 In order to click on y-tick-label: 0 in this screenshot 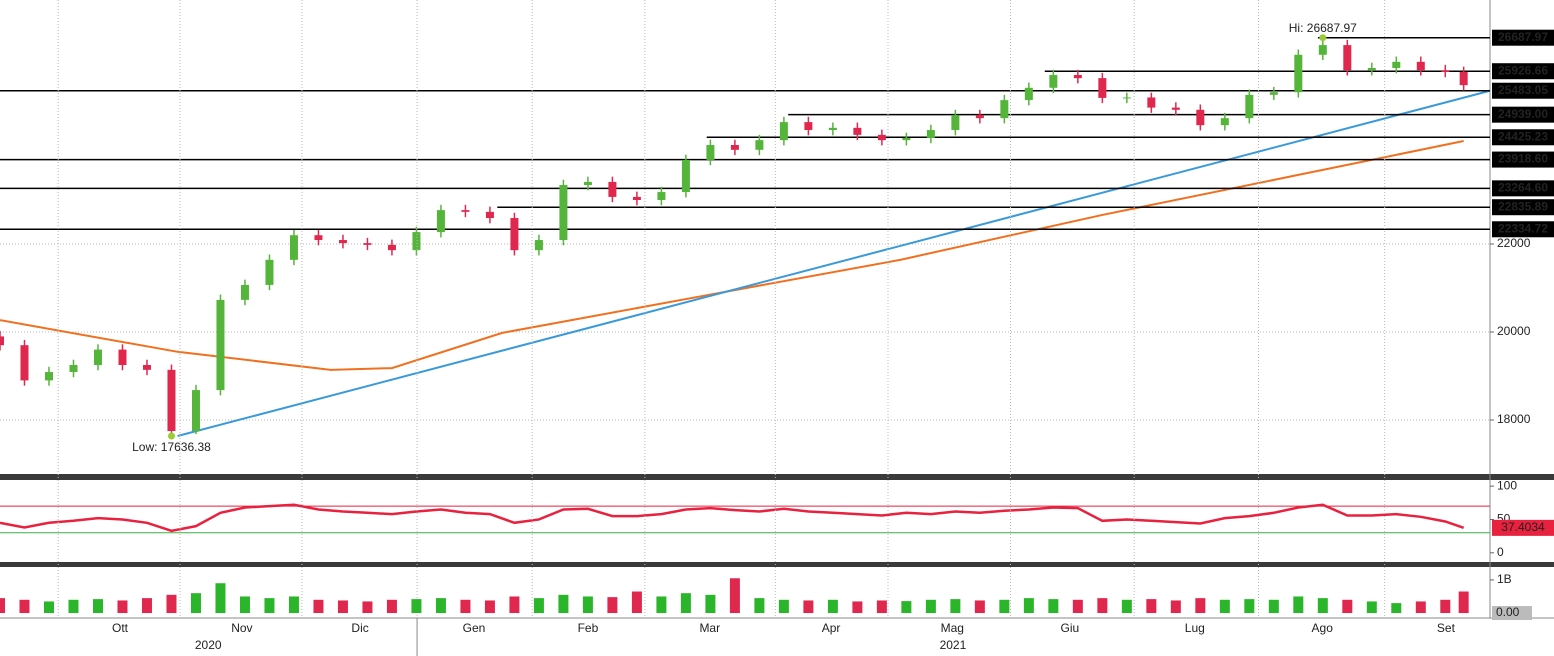, I will do `click(1500, 552)`.